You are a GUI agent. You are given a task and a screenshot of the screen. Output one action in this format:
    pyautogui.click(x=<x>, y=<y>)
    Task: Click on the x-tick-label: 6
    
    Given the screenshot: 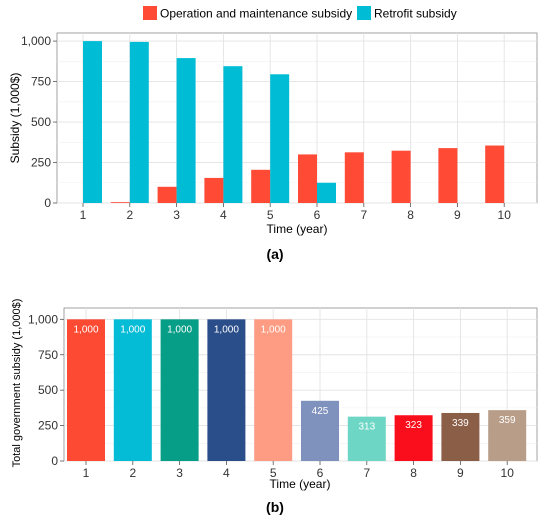 What is the action you would take?
    pyautogui.click(x=317, y=215)
    